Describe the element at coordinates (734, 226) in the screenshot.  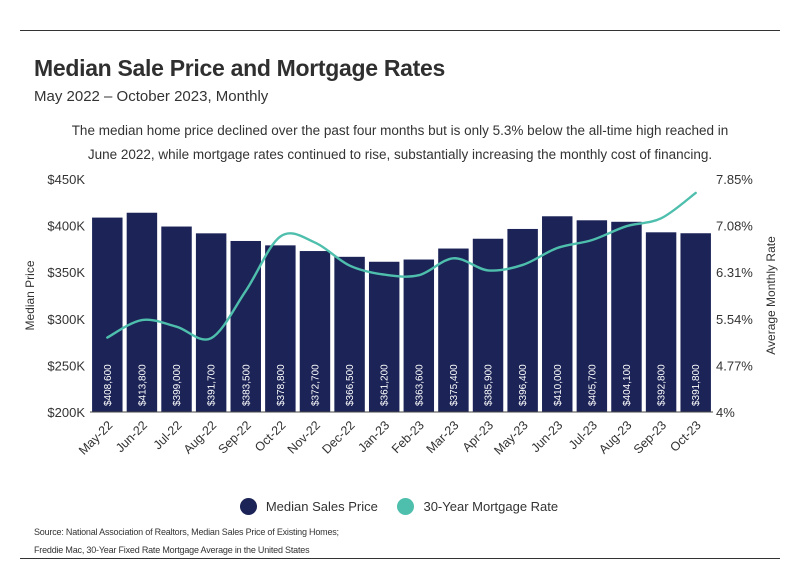
I see `y-right-tick-label: 7.08%` at that location.